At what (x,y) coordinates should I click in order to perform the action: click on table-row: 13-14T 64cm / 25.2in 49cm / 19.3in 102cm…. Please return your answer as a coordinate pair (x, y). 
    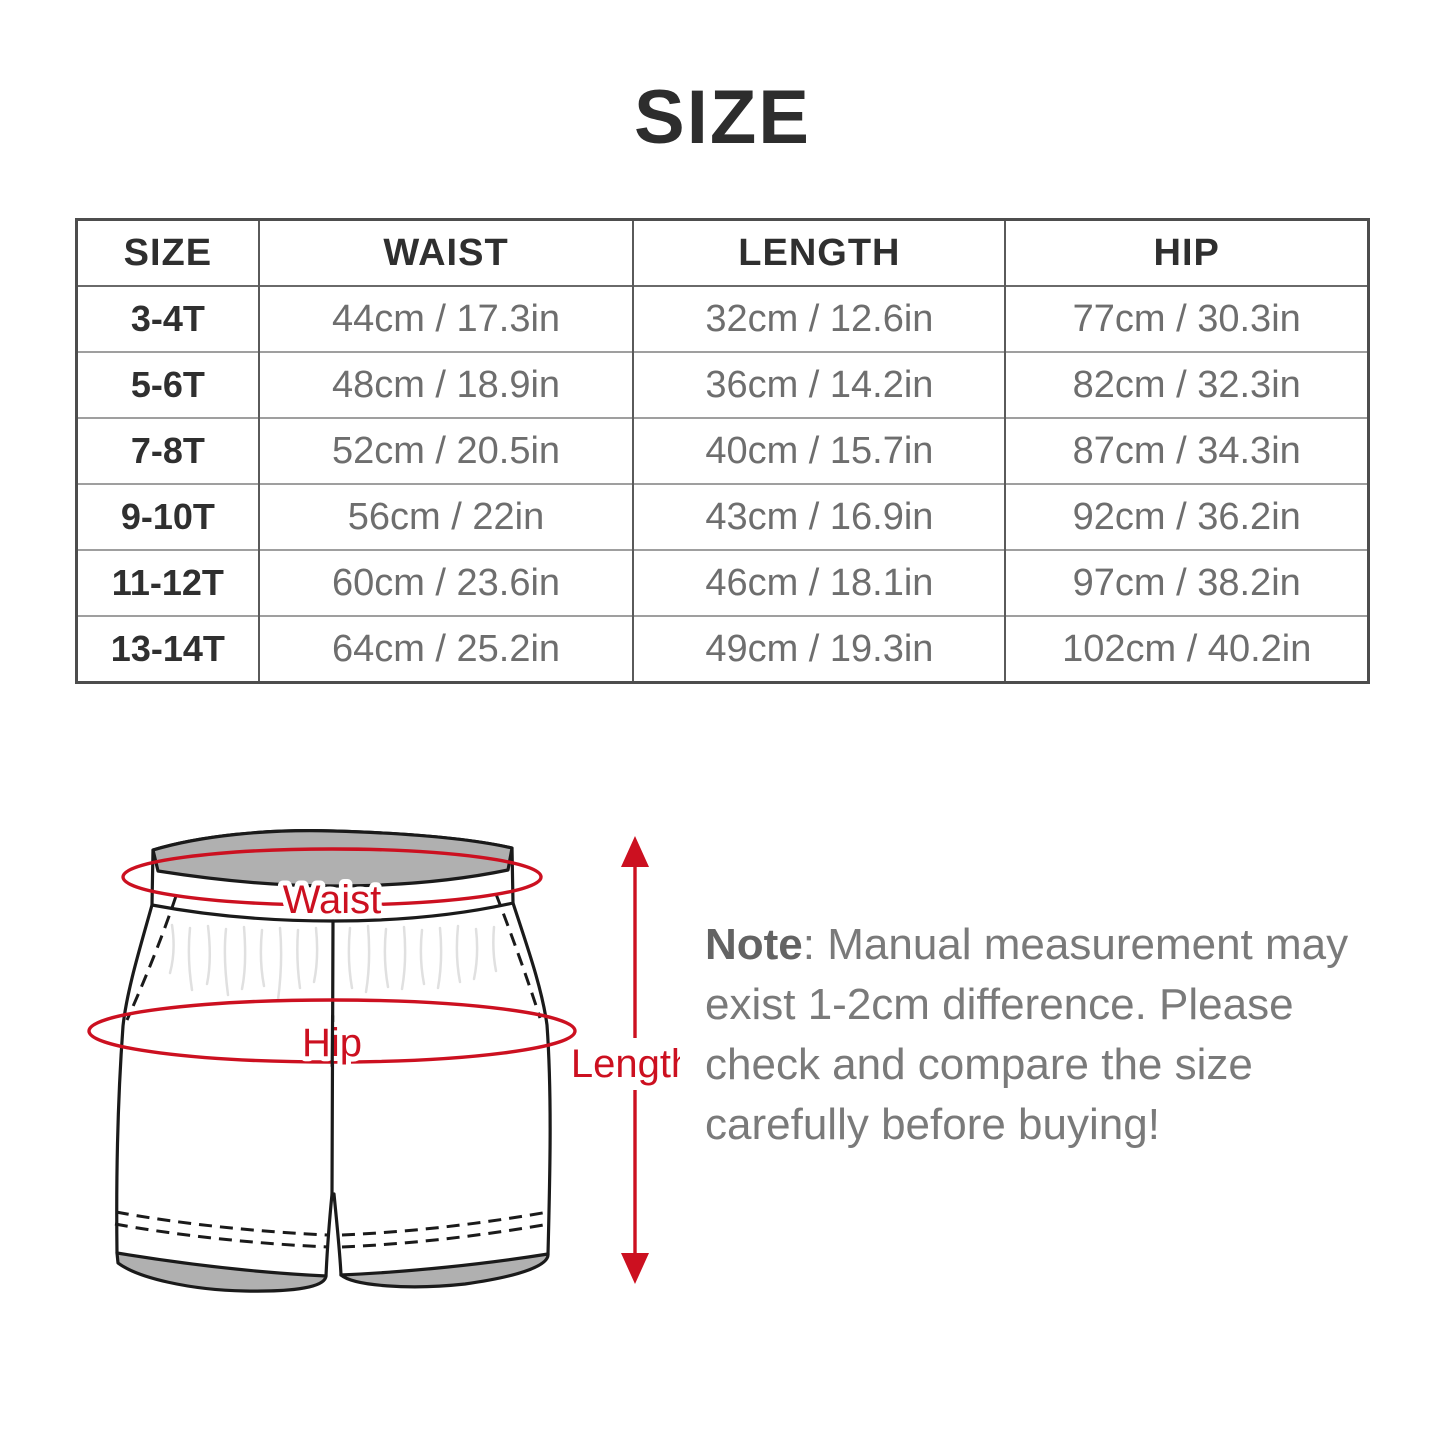
    Looking at the image, I should click on (722, 649).